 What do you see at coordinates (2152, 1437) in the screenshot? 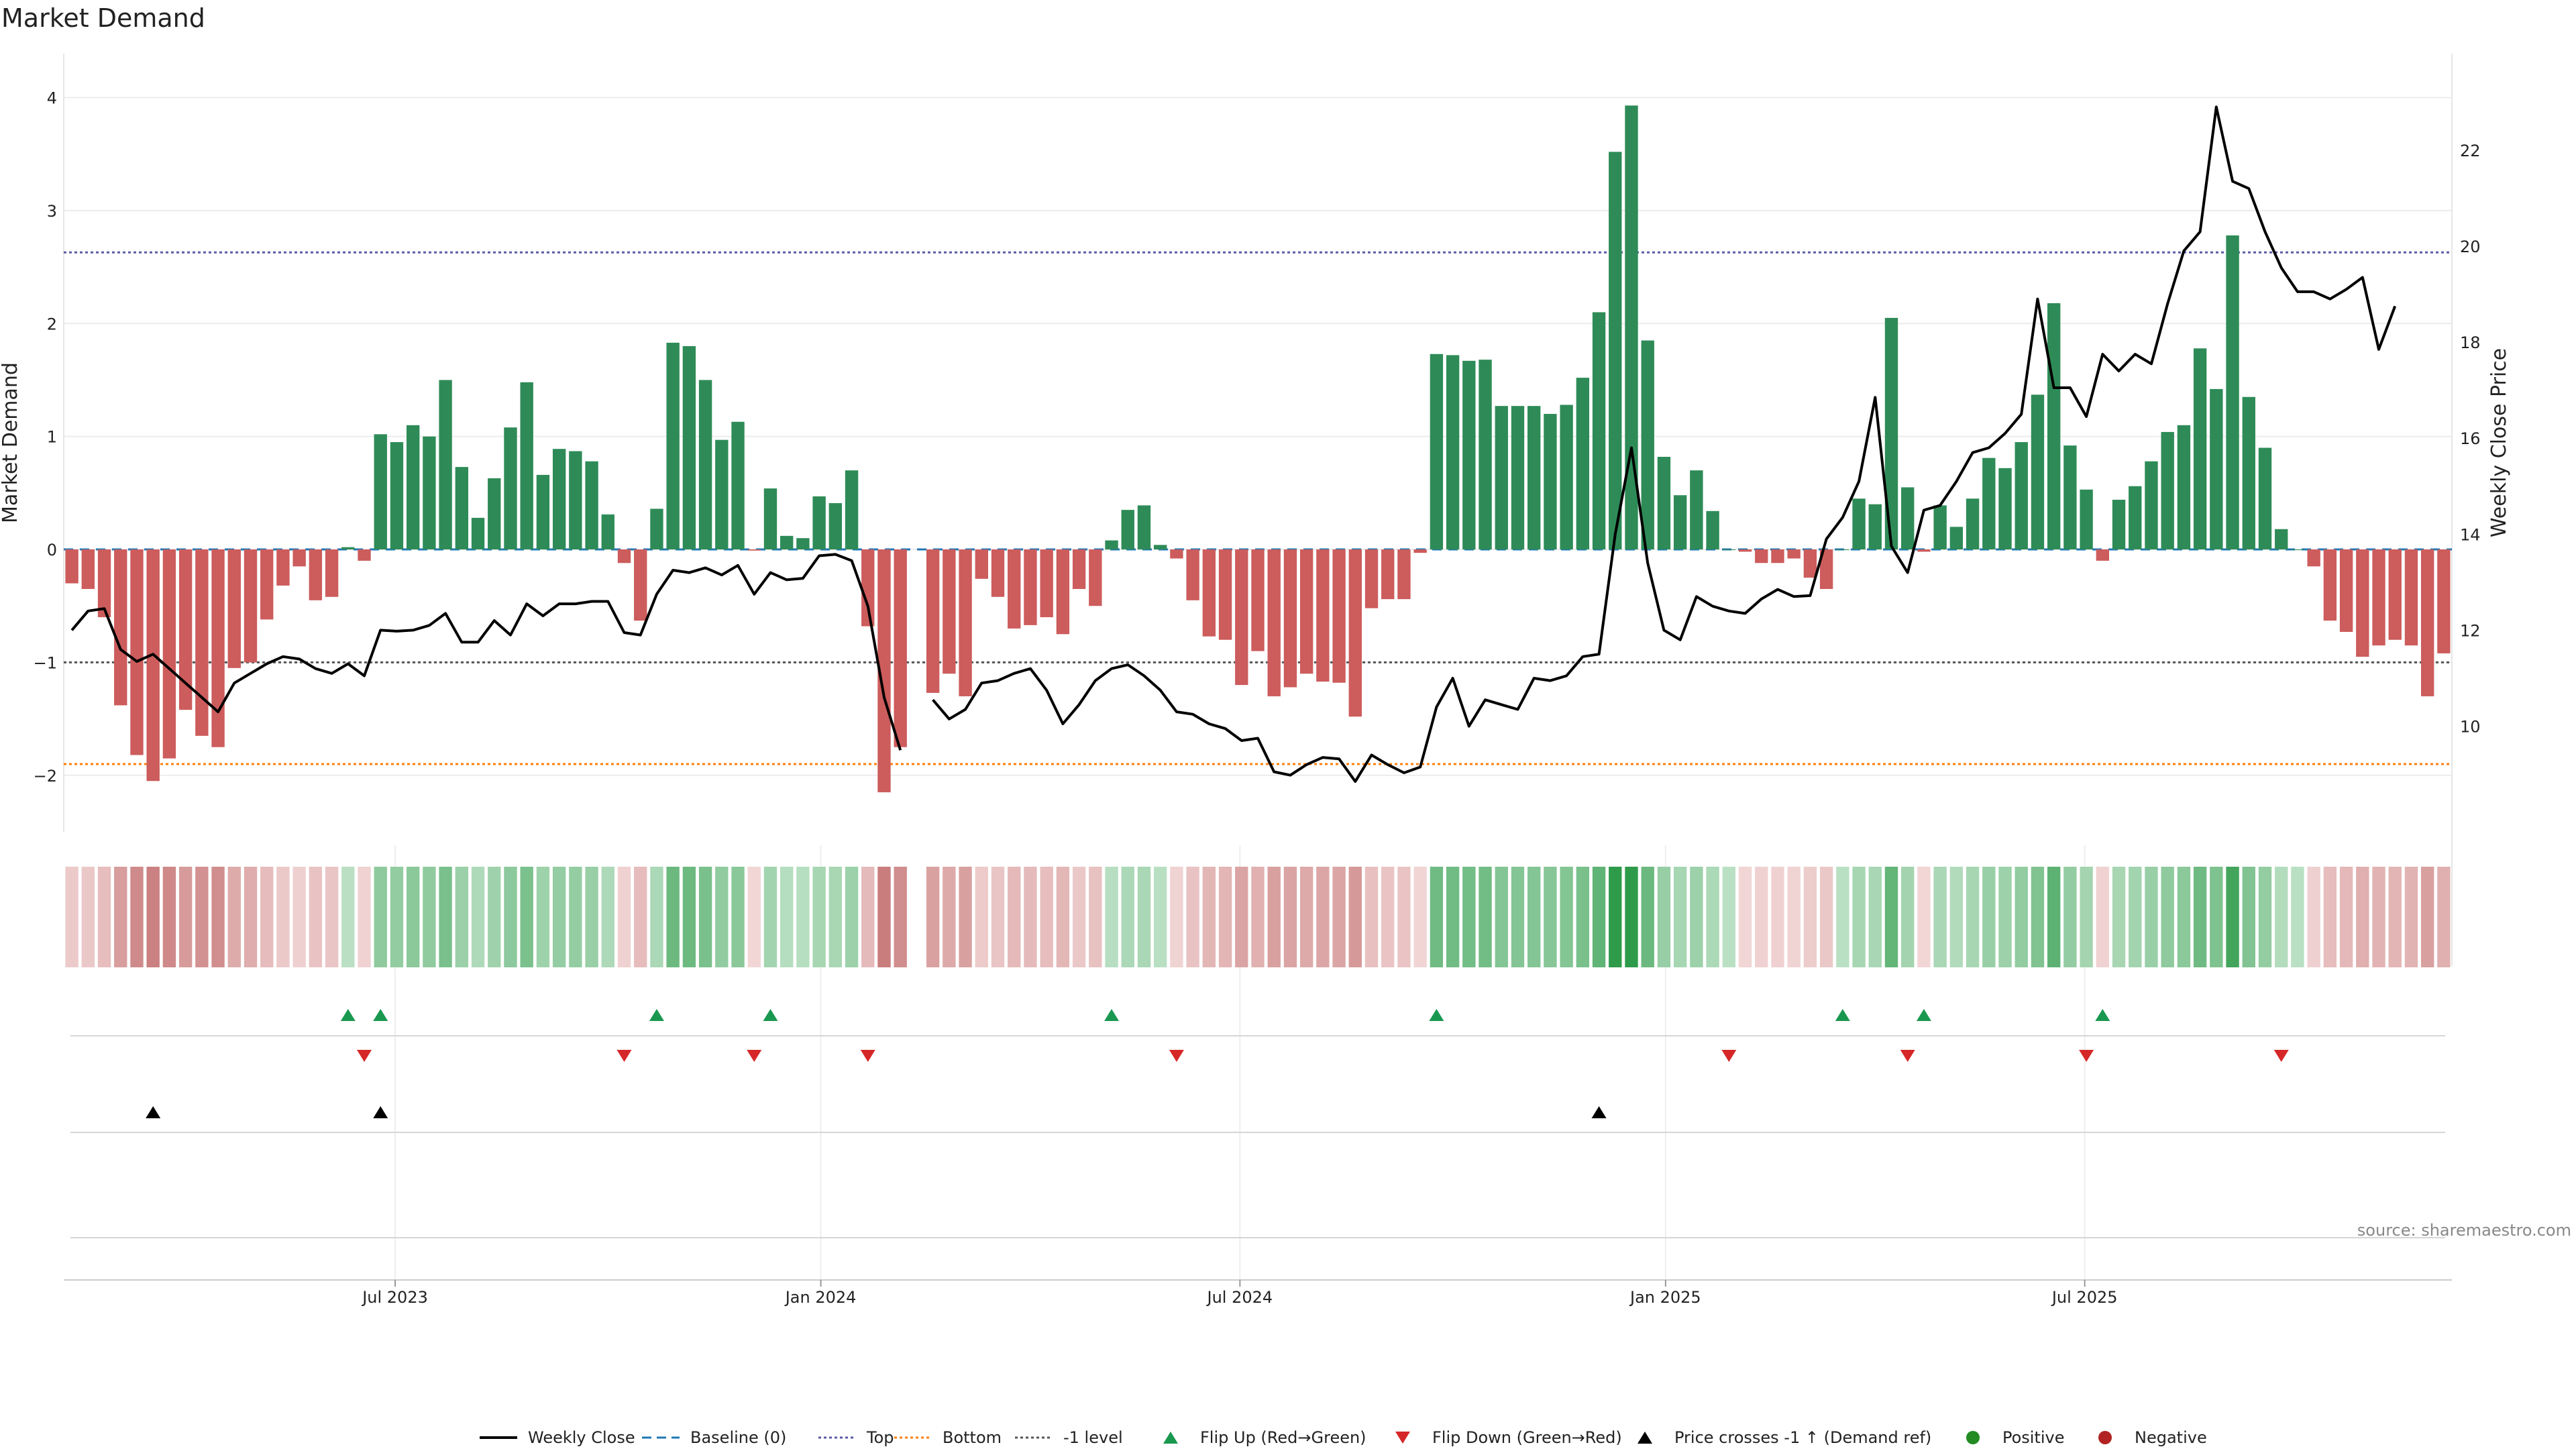
I see `legend-item: Negative` at bounding box center [2152, 1437].